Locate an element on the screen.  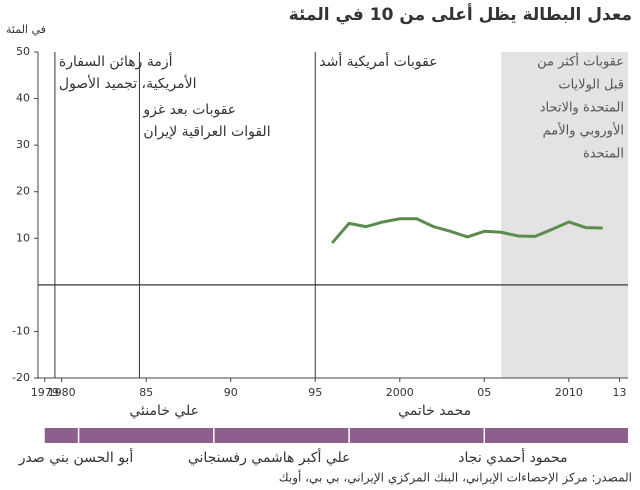
president-name: محمود أحمدي نجاد is located at coordinates (512, 457).